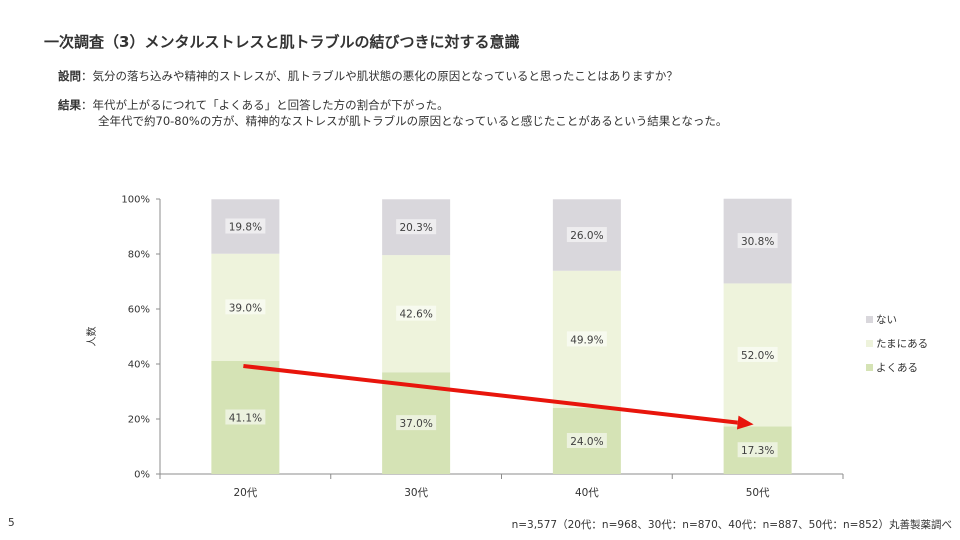 This screenshot has width=960, height=540. Describe the element at coordinates (490, 394) in the screenshot. I see `trend-arrow-line` at that location.